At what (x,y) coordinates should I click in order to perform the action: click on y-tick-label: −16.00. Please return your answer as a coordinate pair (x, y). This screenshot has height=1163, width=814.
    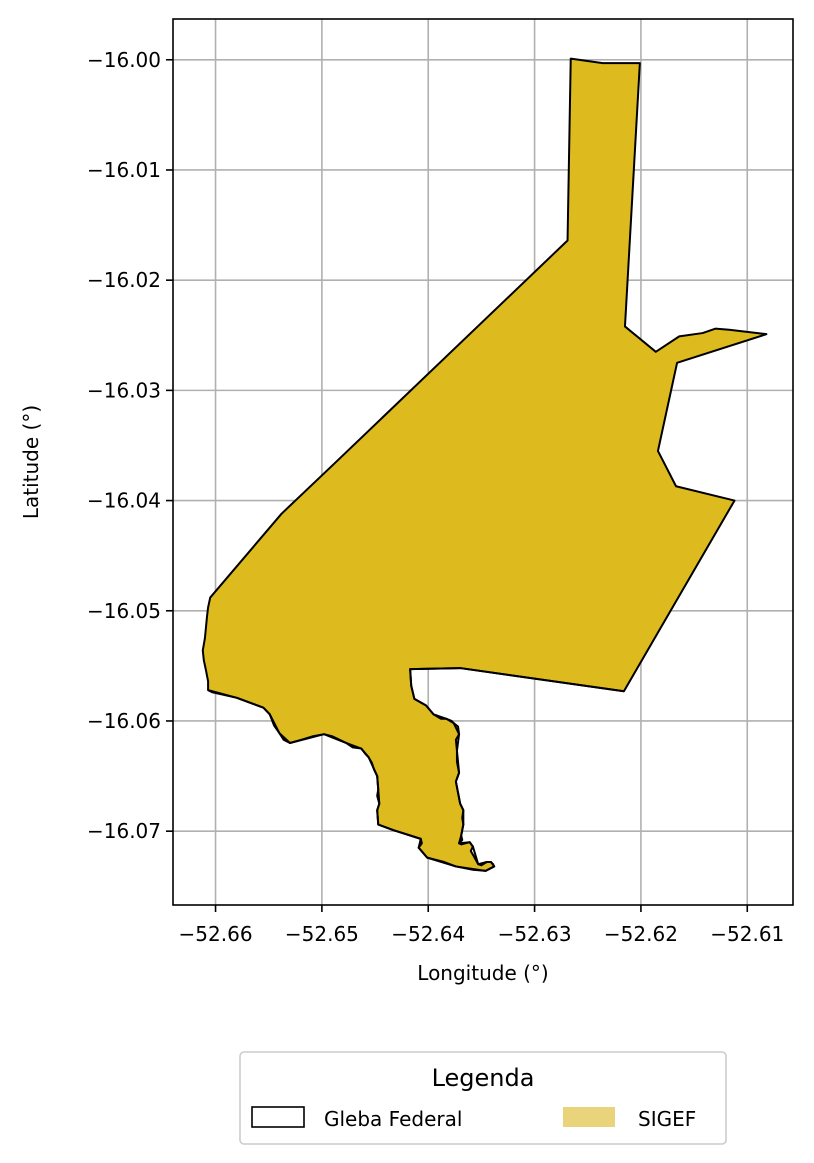
    Looking at the image, I should click on (124, 60).